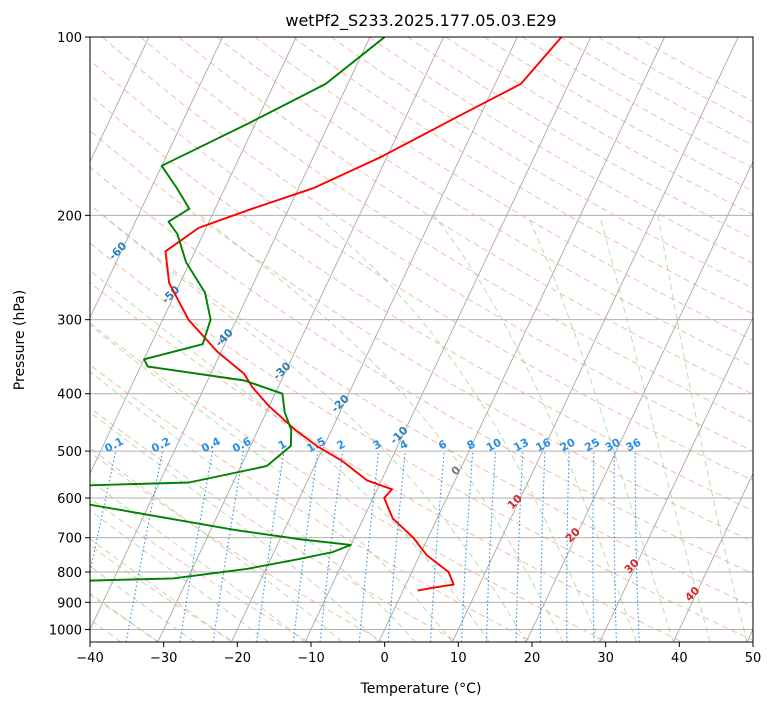 This screenshot has width=775, height=708. What do you see at coordinates (20, 340) in the screenshot?
I see `y-axis-label: Pressure (hPa)` at bounding box center [20, 340].